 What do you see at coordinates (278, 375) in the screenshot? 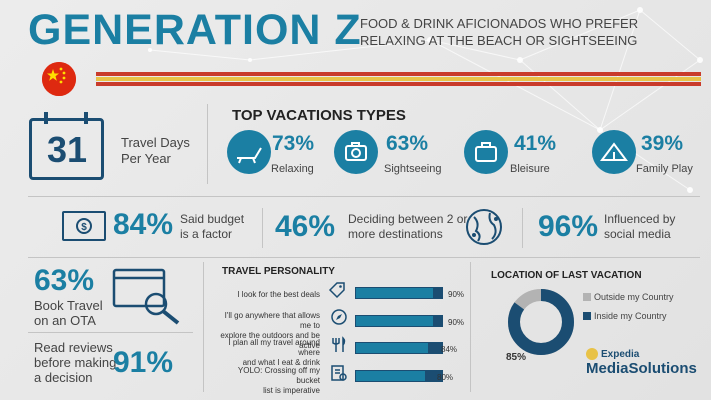
I see `trait-label-line-1: YOLO: Crossing off my bucket` at bounding box center [278, 375].